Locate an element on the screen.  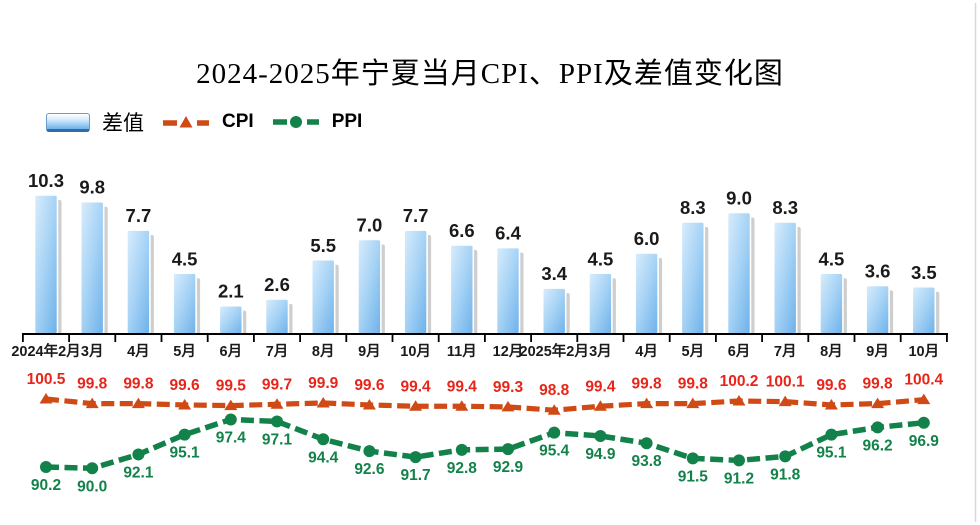
cpi-value-label: 100.1 is located at coordinates (785, 382).